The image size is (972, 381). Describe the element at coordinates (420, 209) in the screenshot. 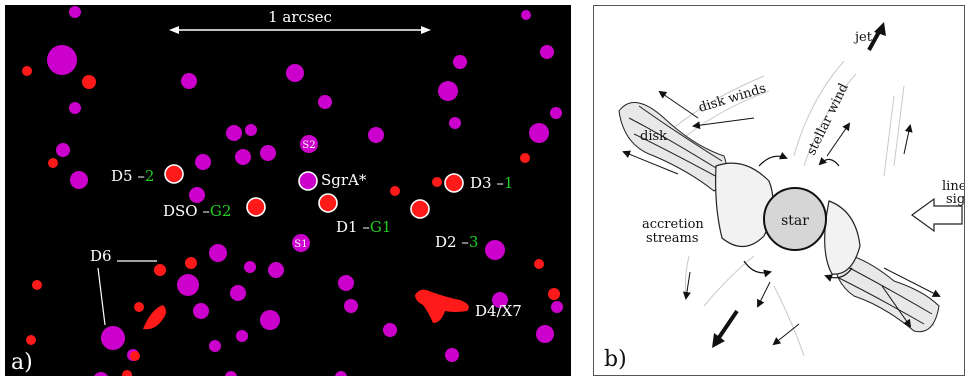

I see `d2-marker` at that location.